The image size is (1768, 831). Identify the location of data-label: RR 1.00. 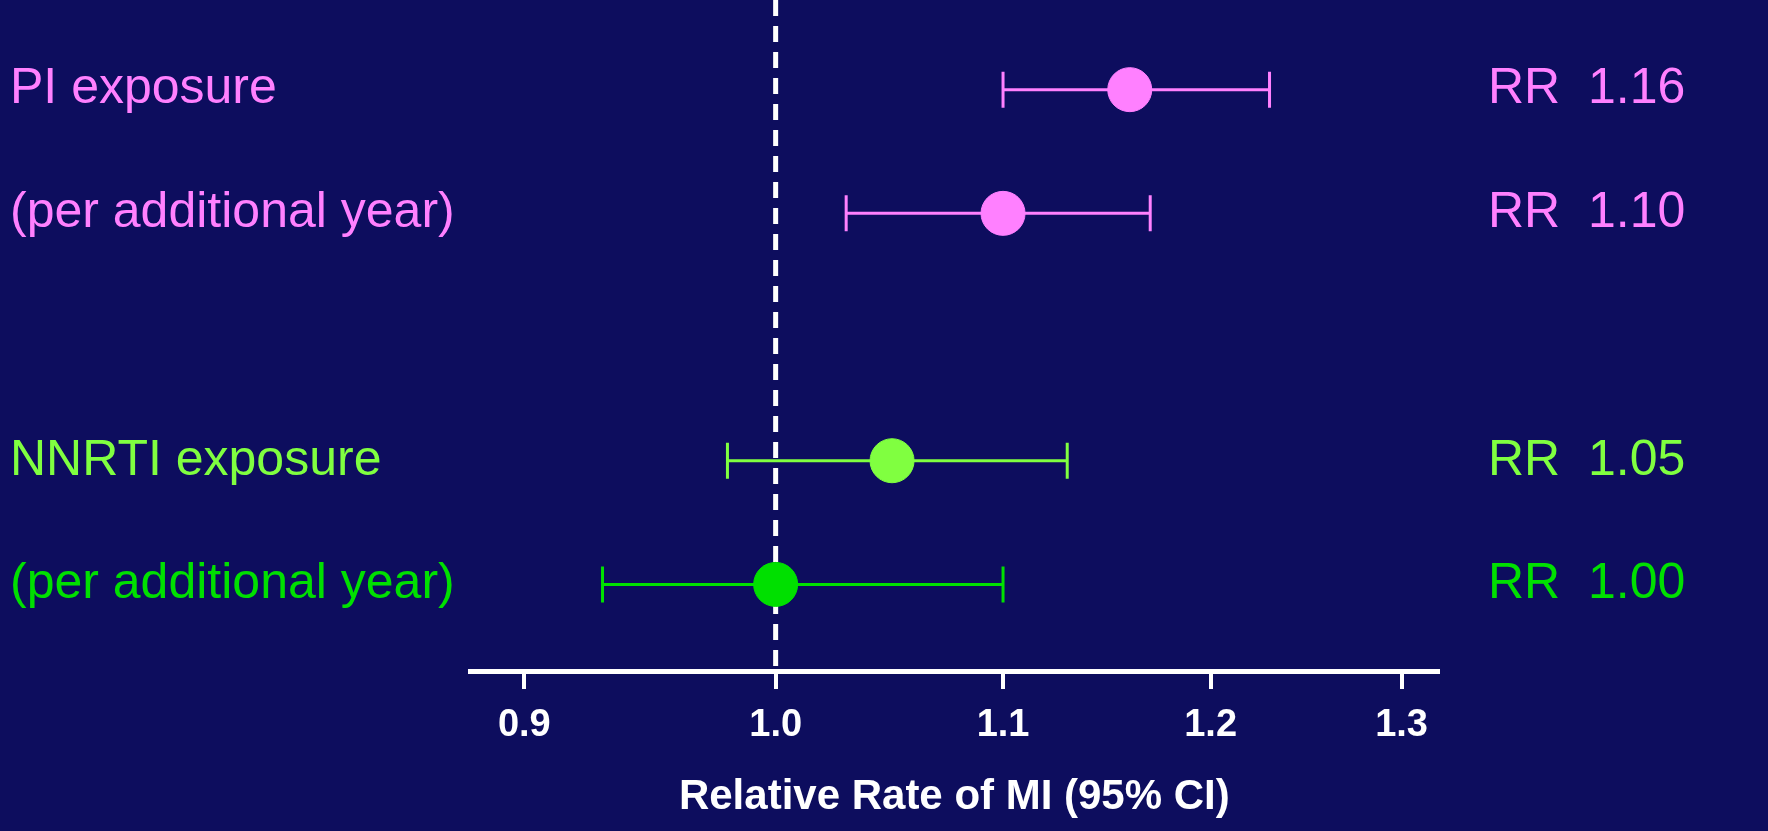
(1587, 581).